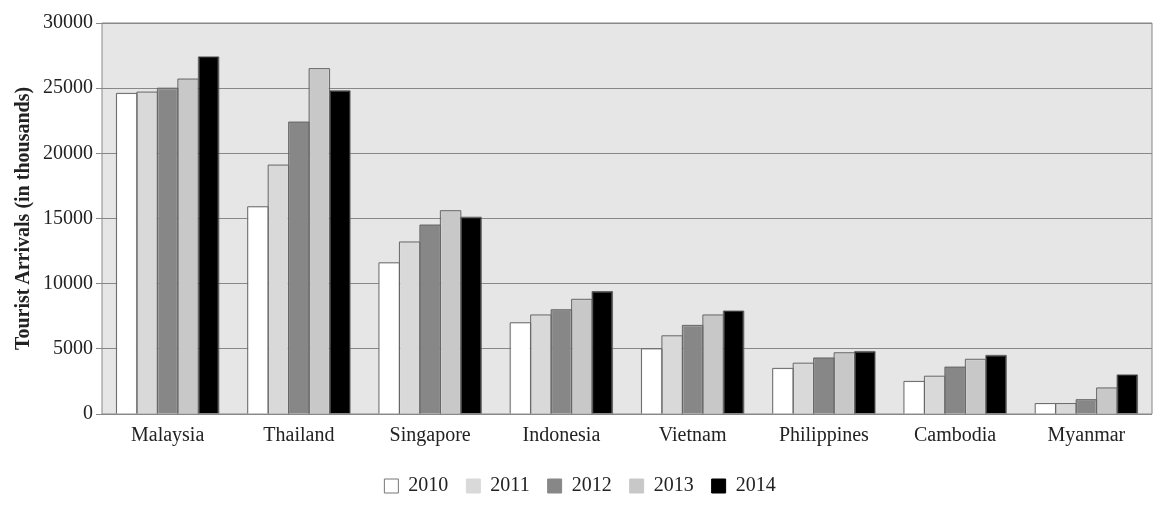  Describe the element at coordinates (561, 434) in the screenshot. I see `x-tick-label: Indonesia` at that location.